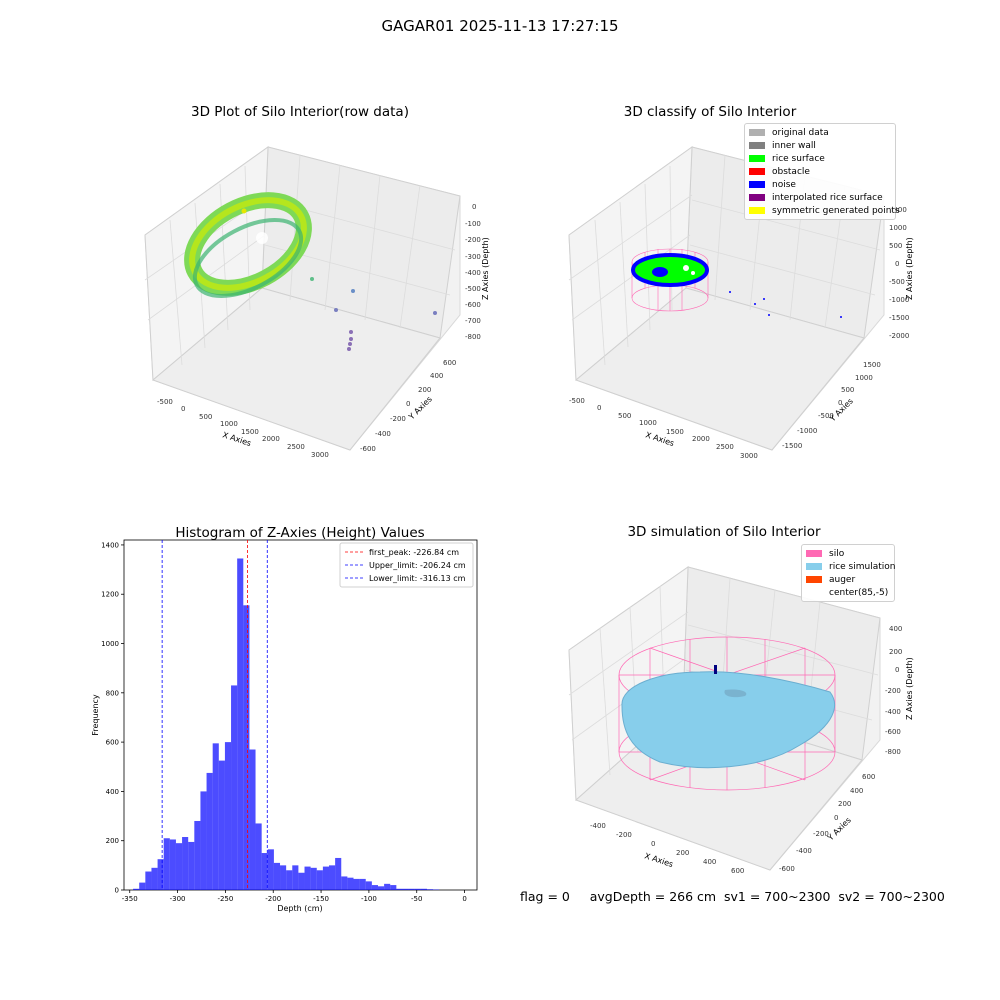 The height and width of the screenshot is (1000, 1000). What do you see at coordinates (787, 869) in the screenshot?
I see `simulation-y-tick: -600` at bounding box center [787, 869].